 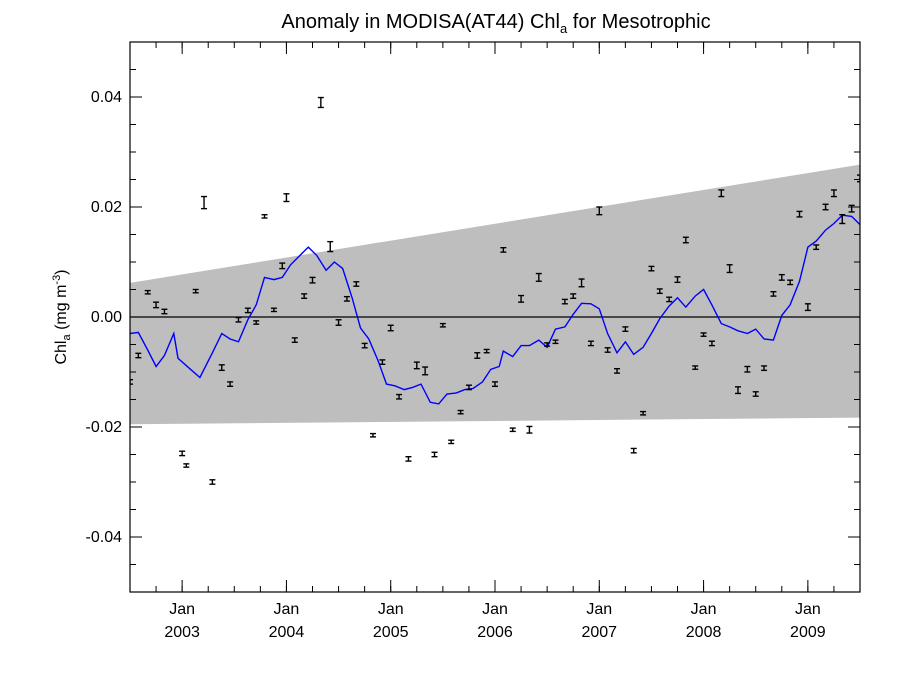 What do you see at coordinates (61, 310) in the screenshot?
I see `ylabel-units: (mg m` at bounding box center [61, 310].